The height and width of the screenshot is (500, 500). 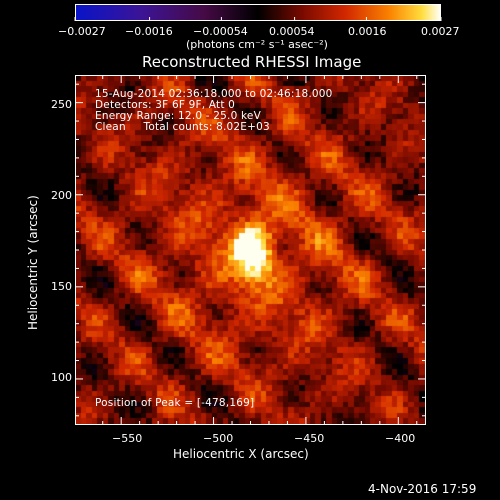 What do you see at coordinates (257, 44) in the screenshot?
I see `colorbar-unit-label: (photons cm⁻² s⁻¹ asec⁻²)` at bounding box center [257, 44].